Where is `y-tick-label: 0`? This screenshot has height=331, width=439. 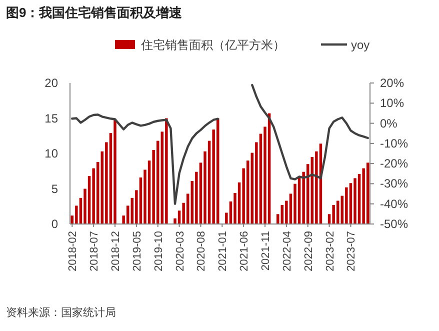
y-tick-label: 0 is located at coordinates (54, 224).